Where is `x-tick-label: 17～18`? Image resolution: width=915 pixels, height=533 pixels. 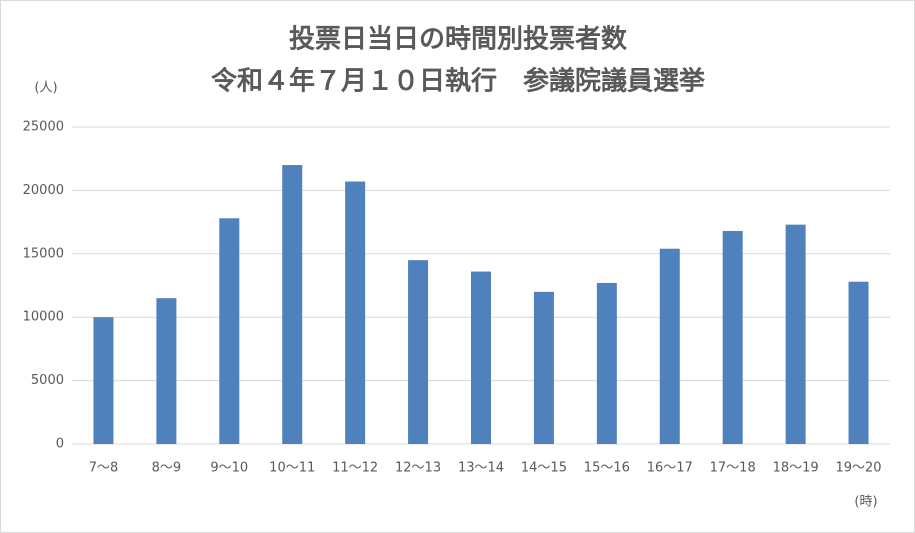 x-tick-label: 17～18 is located at coordinates (733, 468).